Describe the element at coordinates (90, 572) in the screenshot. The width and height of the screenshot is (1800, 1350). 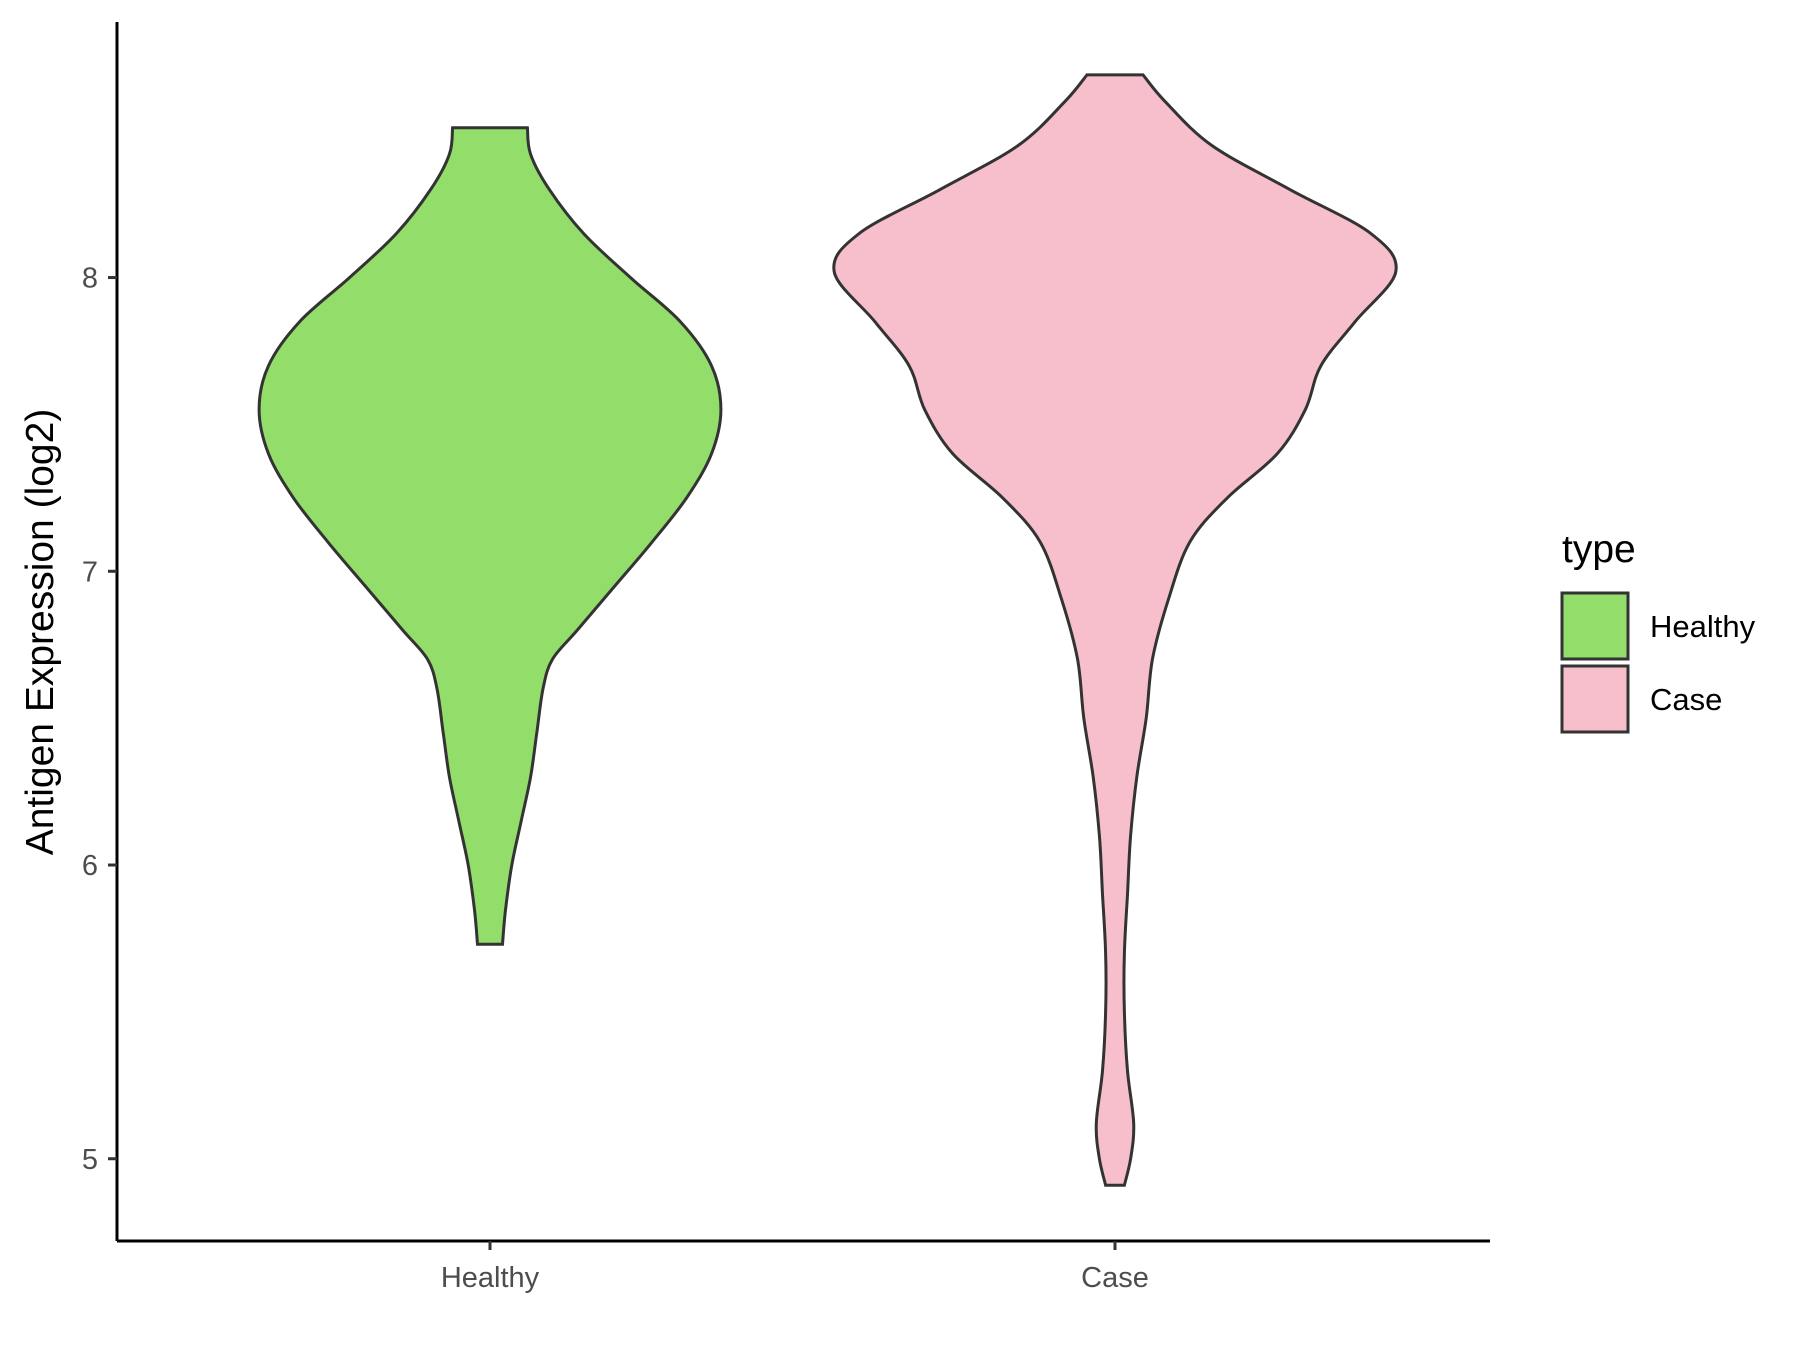
I see `y-tick-label: 7` at that location.